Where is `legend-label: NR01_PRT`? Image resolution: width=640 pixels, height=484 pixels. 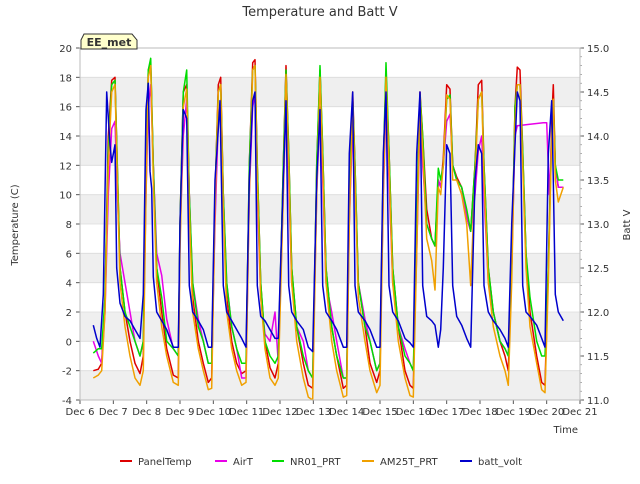
legend-label: NR01_PRT is located at coordinates (315, 462).